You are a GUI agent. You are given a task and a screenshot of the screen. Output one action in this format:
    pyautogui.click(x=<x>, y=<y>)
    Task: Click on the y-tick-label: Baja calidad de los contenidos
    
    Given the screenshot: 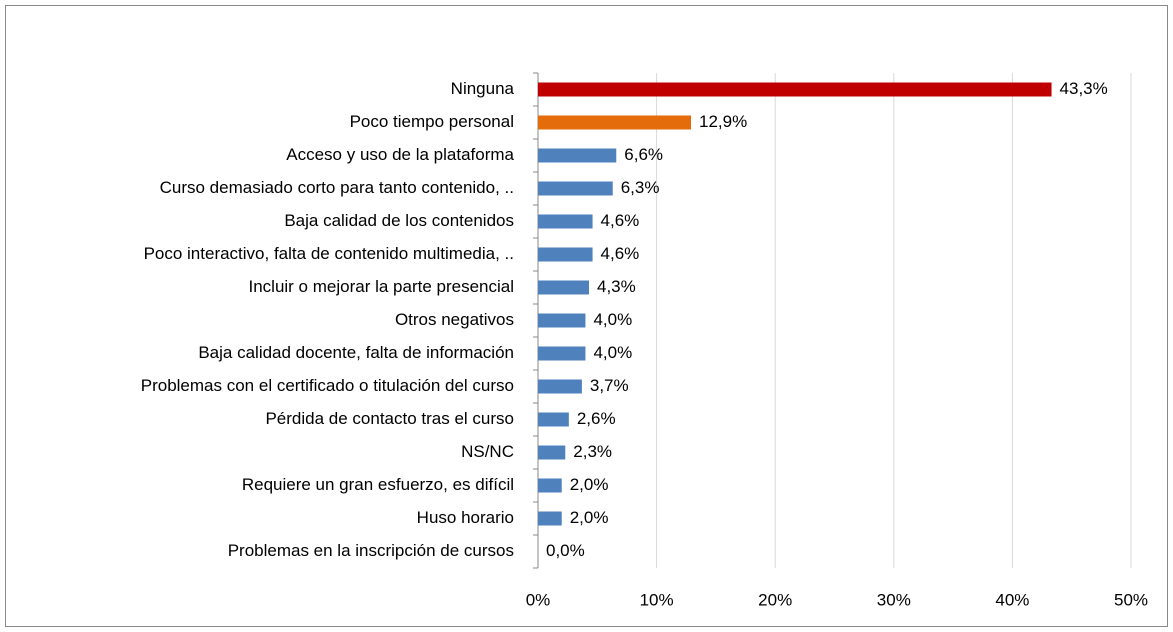 What is the action you would take?
    pyautogui.click(x=399, y=220)
    